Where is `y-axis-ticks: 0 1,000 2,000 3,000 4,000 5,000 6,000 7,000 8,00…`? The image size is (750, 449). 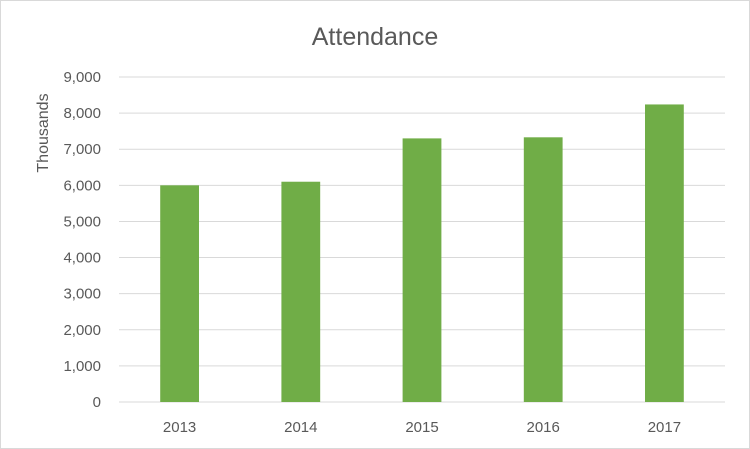
y-axis-ticks: 0 1,000 2,000 3,000 4,000 5,000 6,000 7,000 8,00… is located at coordinates (82, 240).